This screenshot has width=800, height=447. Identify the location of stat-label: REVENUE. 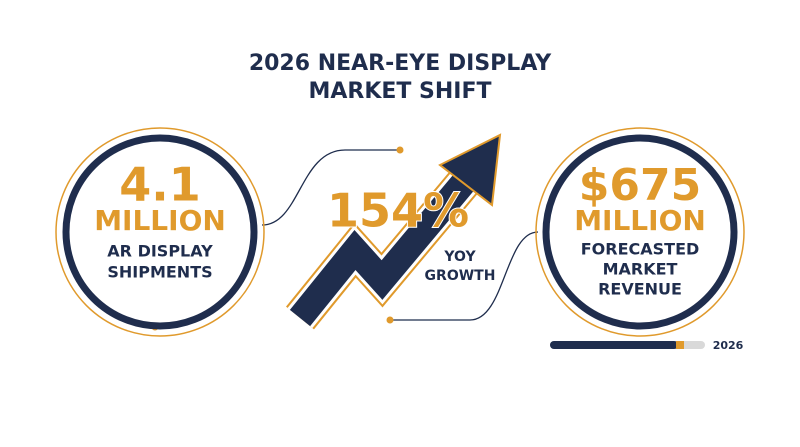
(640, 289).